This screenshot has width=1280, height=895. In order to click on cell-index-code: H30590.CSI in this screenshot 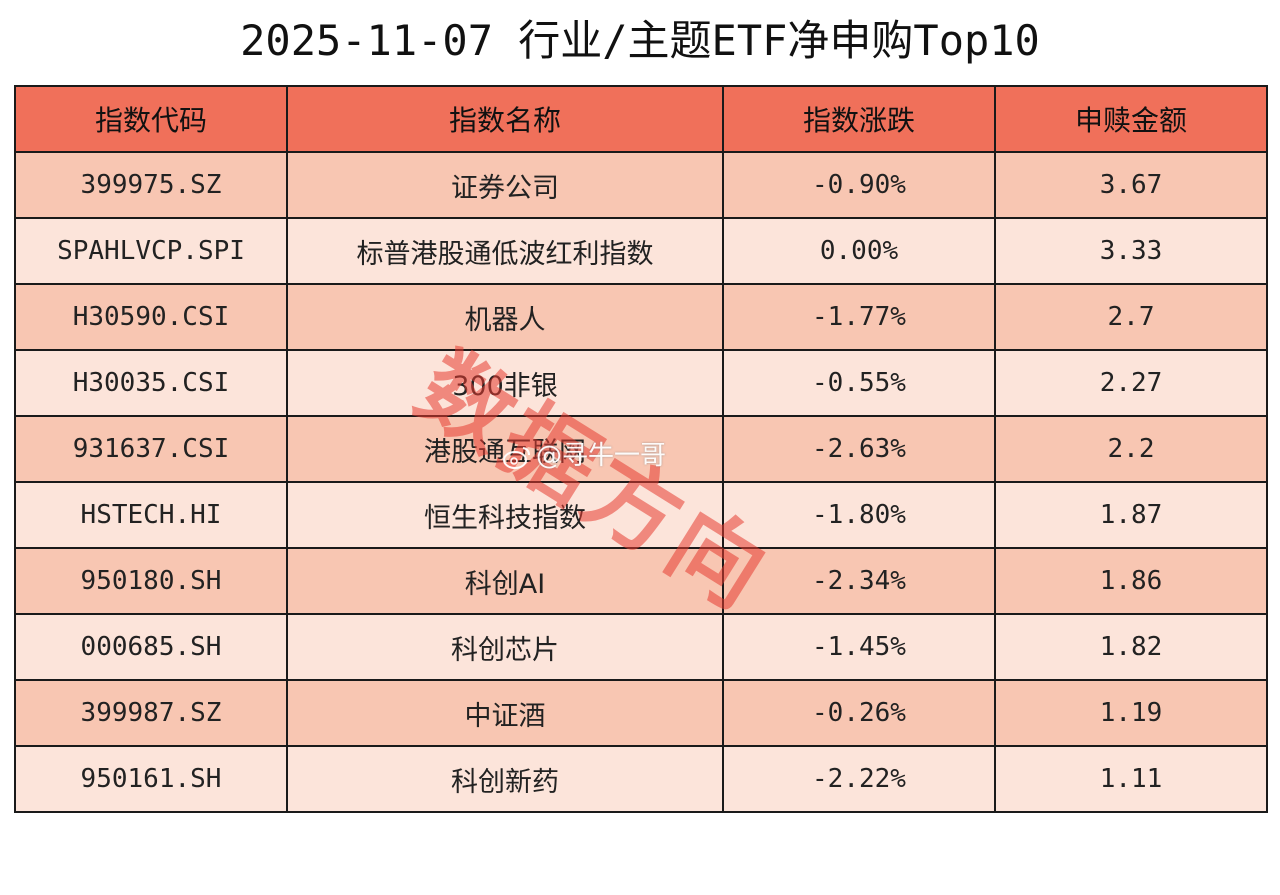, I will do `click(151, 317)`.